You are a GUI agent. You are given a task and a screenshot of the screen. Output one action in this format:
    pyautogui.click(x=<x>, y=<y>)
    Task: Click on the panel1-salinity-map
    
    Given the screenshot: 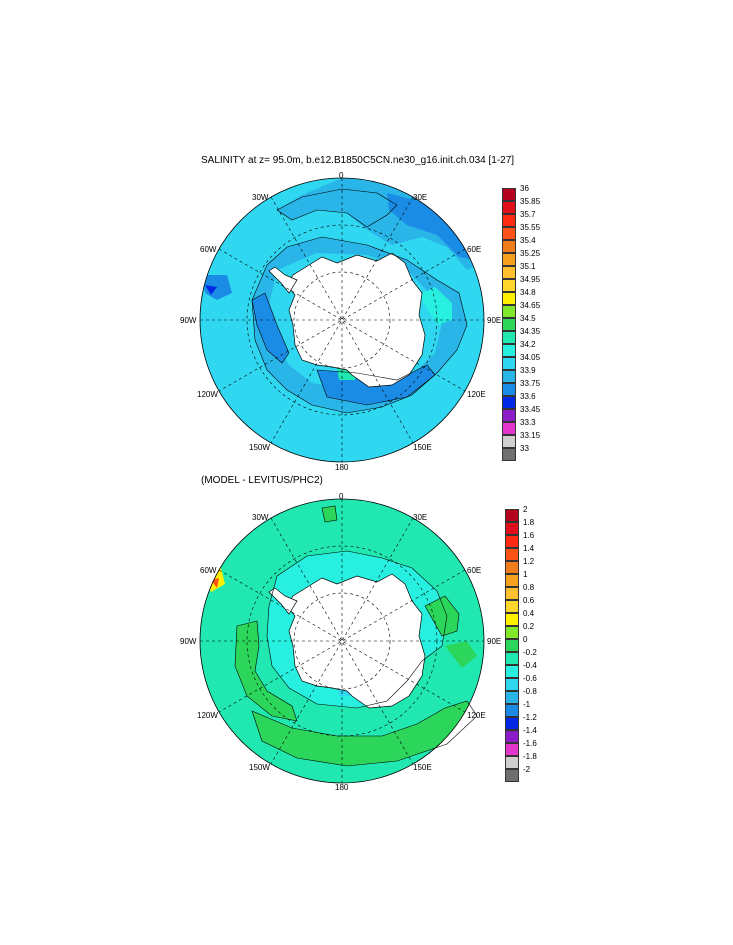 What is the action you would take?
    pyautogui.click(x=342, y=320)
    